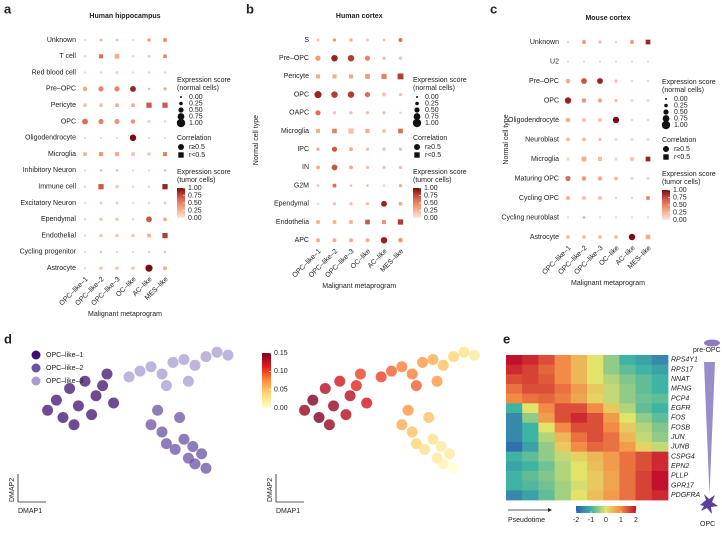 The width and height of the screenshot is (722, 535). What do you see at coordinates (281, 353) in the screenshot?
I see `colorbar-label: 0.15` at bounding box center [281, 353].